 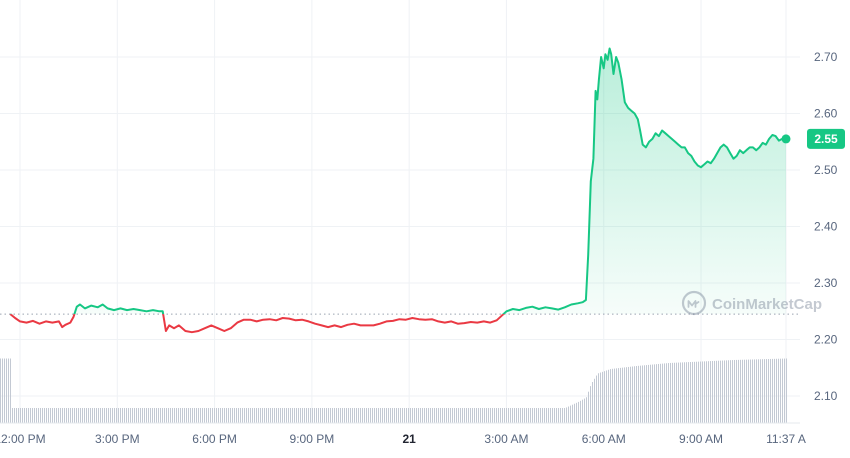 What do you see at coordinates (23, 439) in the screenshot?
I see `x-tick-label: 12:00 PM` at bounding box center [23, 439].